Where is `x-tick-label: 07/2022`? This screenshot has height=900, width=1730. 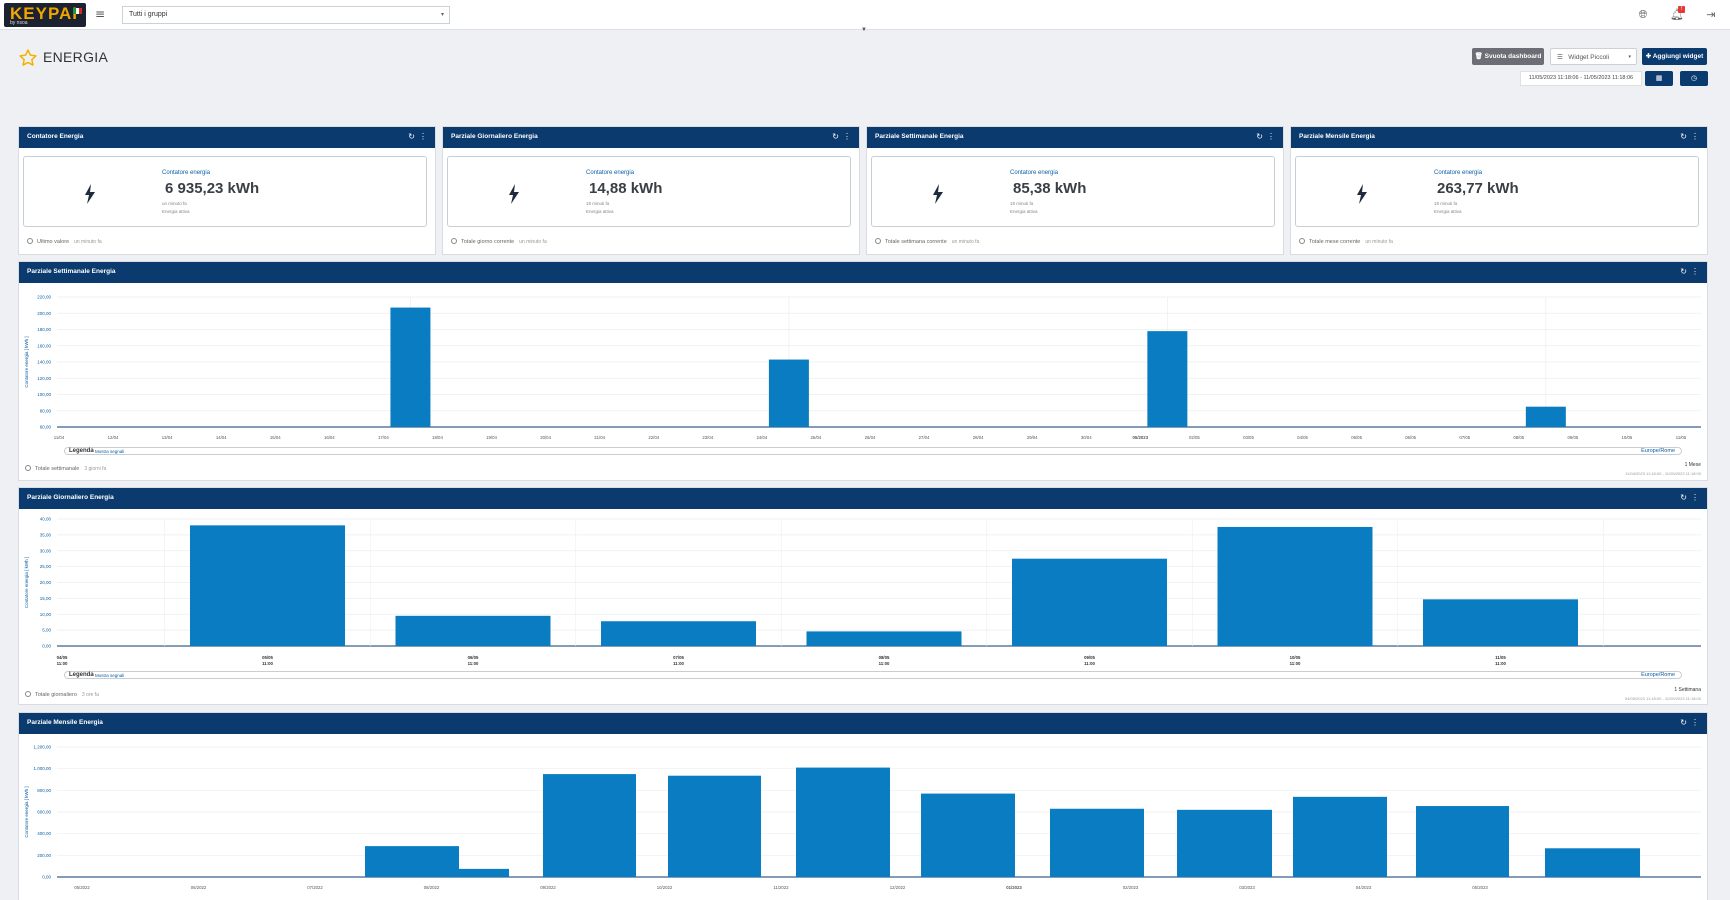
x-tick-label: 07/2022 is located at coordinates (315, 887).